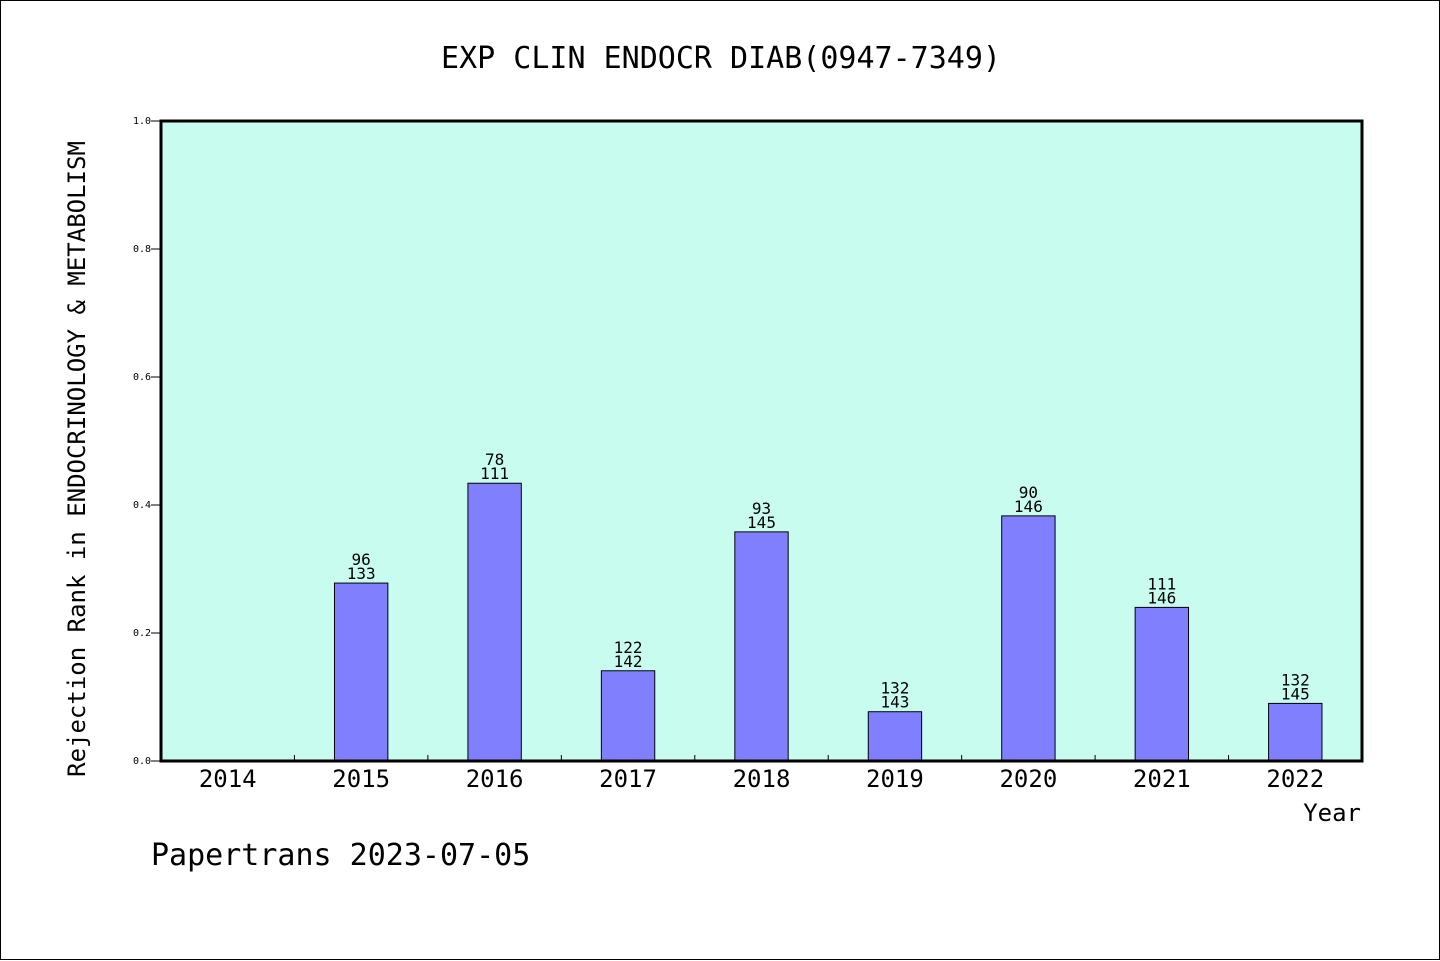  What do you see at coordinates (1162, 779) in the screenshot?
I see `x-tick-label-2021: 2021` at bounding box center [1162, 779].